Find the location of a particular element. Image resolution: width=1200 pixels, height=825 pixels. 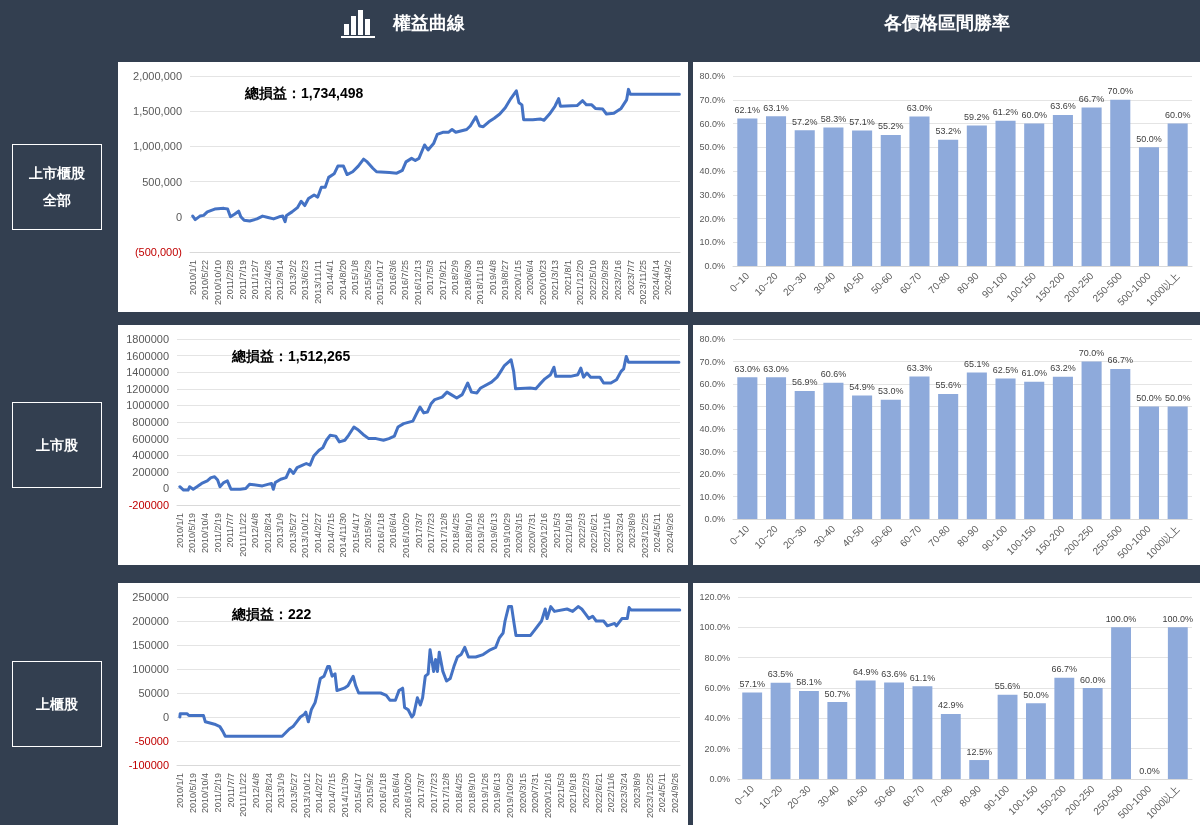

x-tick-label: 2021/12/20 is located at coordinates (580, 283).